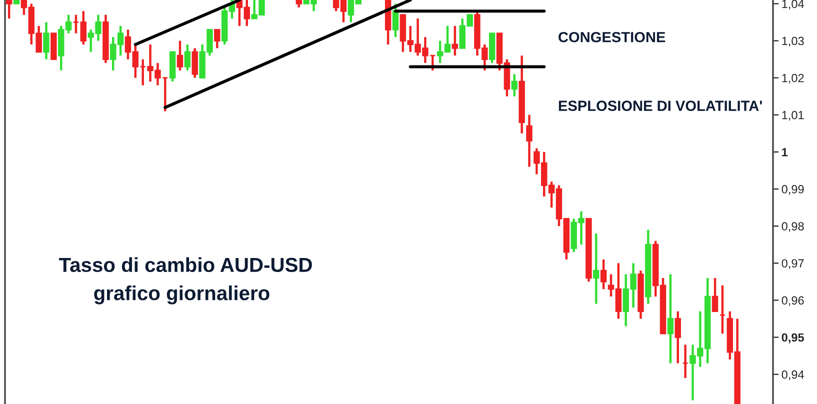  Describe the element at coordinates (793, 227) in the screenshot. I see `y-tick-label: 0,98` at that location.